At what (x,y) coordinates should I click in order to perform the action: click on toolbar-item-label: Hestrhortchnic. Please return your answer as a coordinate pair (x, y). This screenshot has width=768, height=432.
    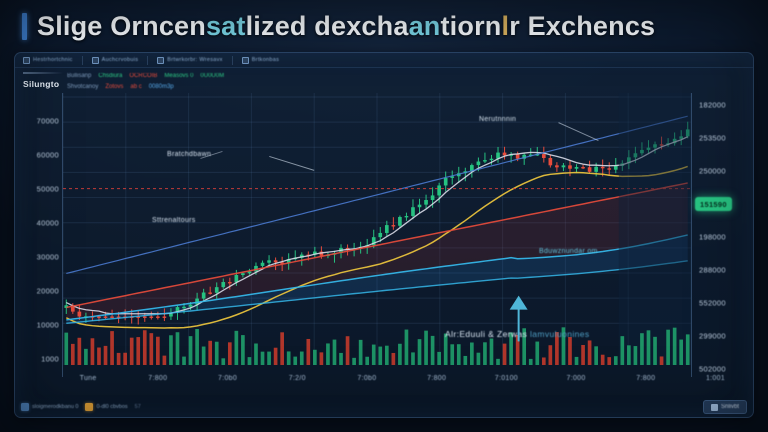
    Looking at the image, I should click on (53, 60).